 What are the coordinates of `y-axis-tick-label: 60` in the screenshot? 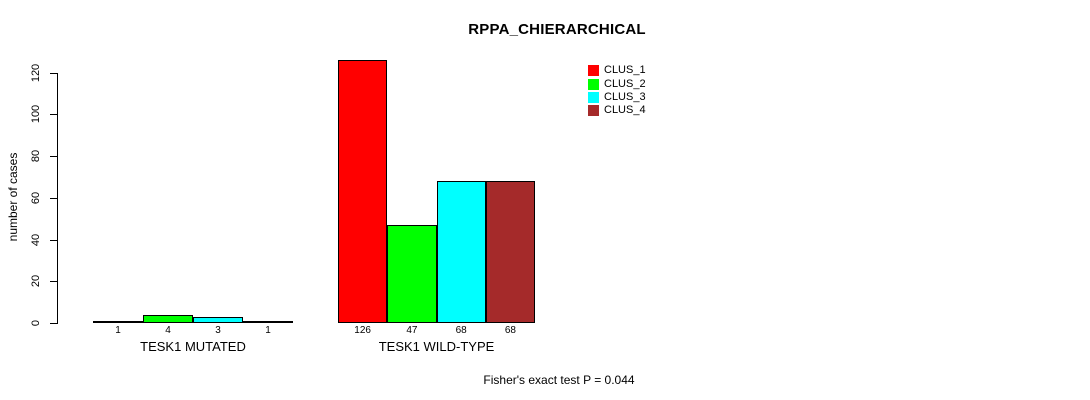 It's located at (36, 197).